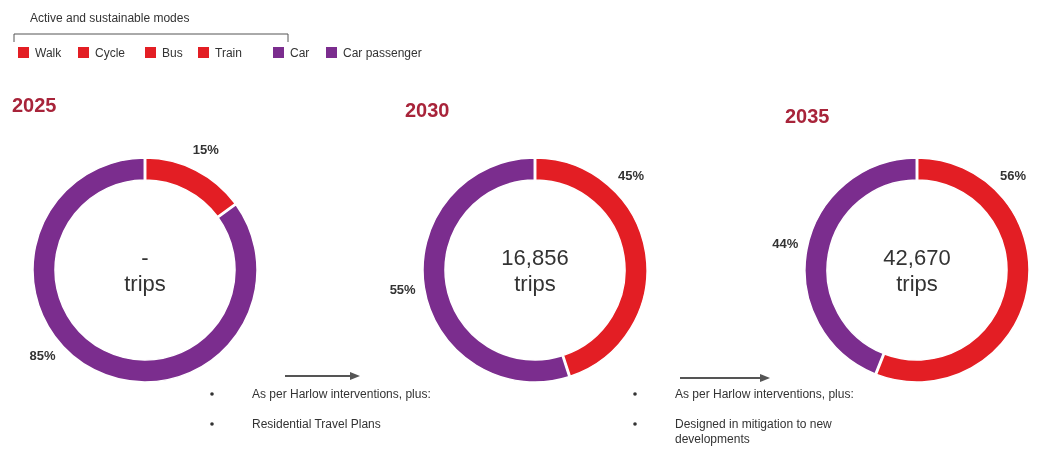  What do you see at coordinates (206, 150) in the screenshot?
I see `data-label: 15%` at bounding box center [206, 150].